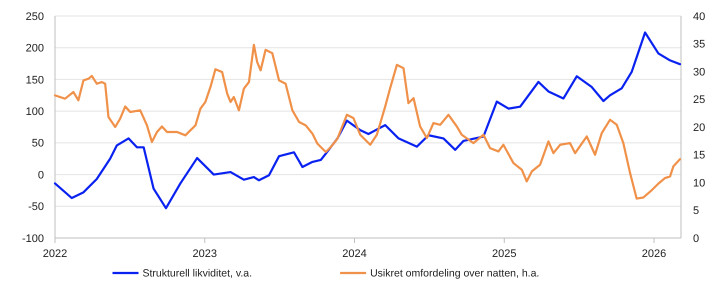 This screenshot has width=722, height=289. What do you see at coordinates (699, 72) in the screenshot?
I see `y2-tick-label: 30` at bounding box center [699, 72].